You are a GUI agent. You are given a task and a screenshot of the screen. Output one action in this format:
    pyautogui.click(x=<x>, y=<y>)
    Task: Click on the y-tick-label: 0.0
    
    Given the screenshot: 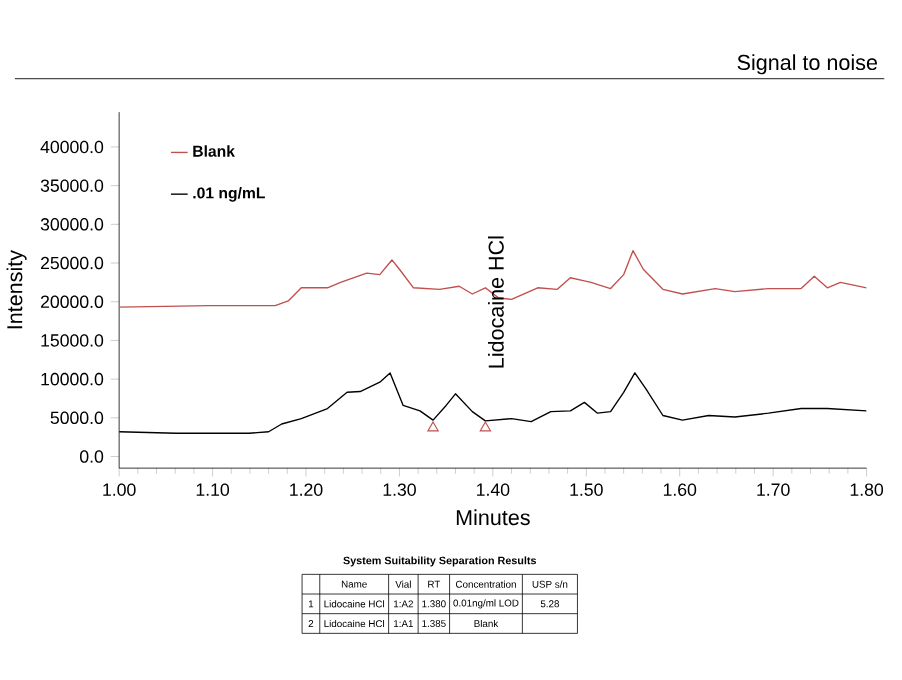 What is the action you would take?
    pyautogui.click(x=92, y=456)
    